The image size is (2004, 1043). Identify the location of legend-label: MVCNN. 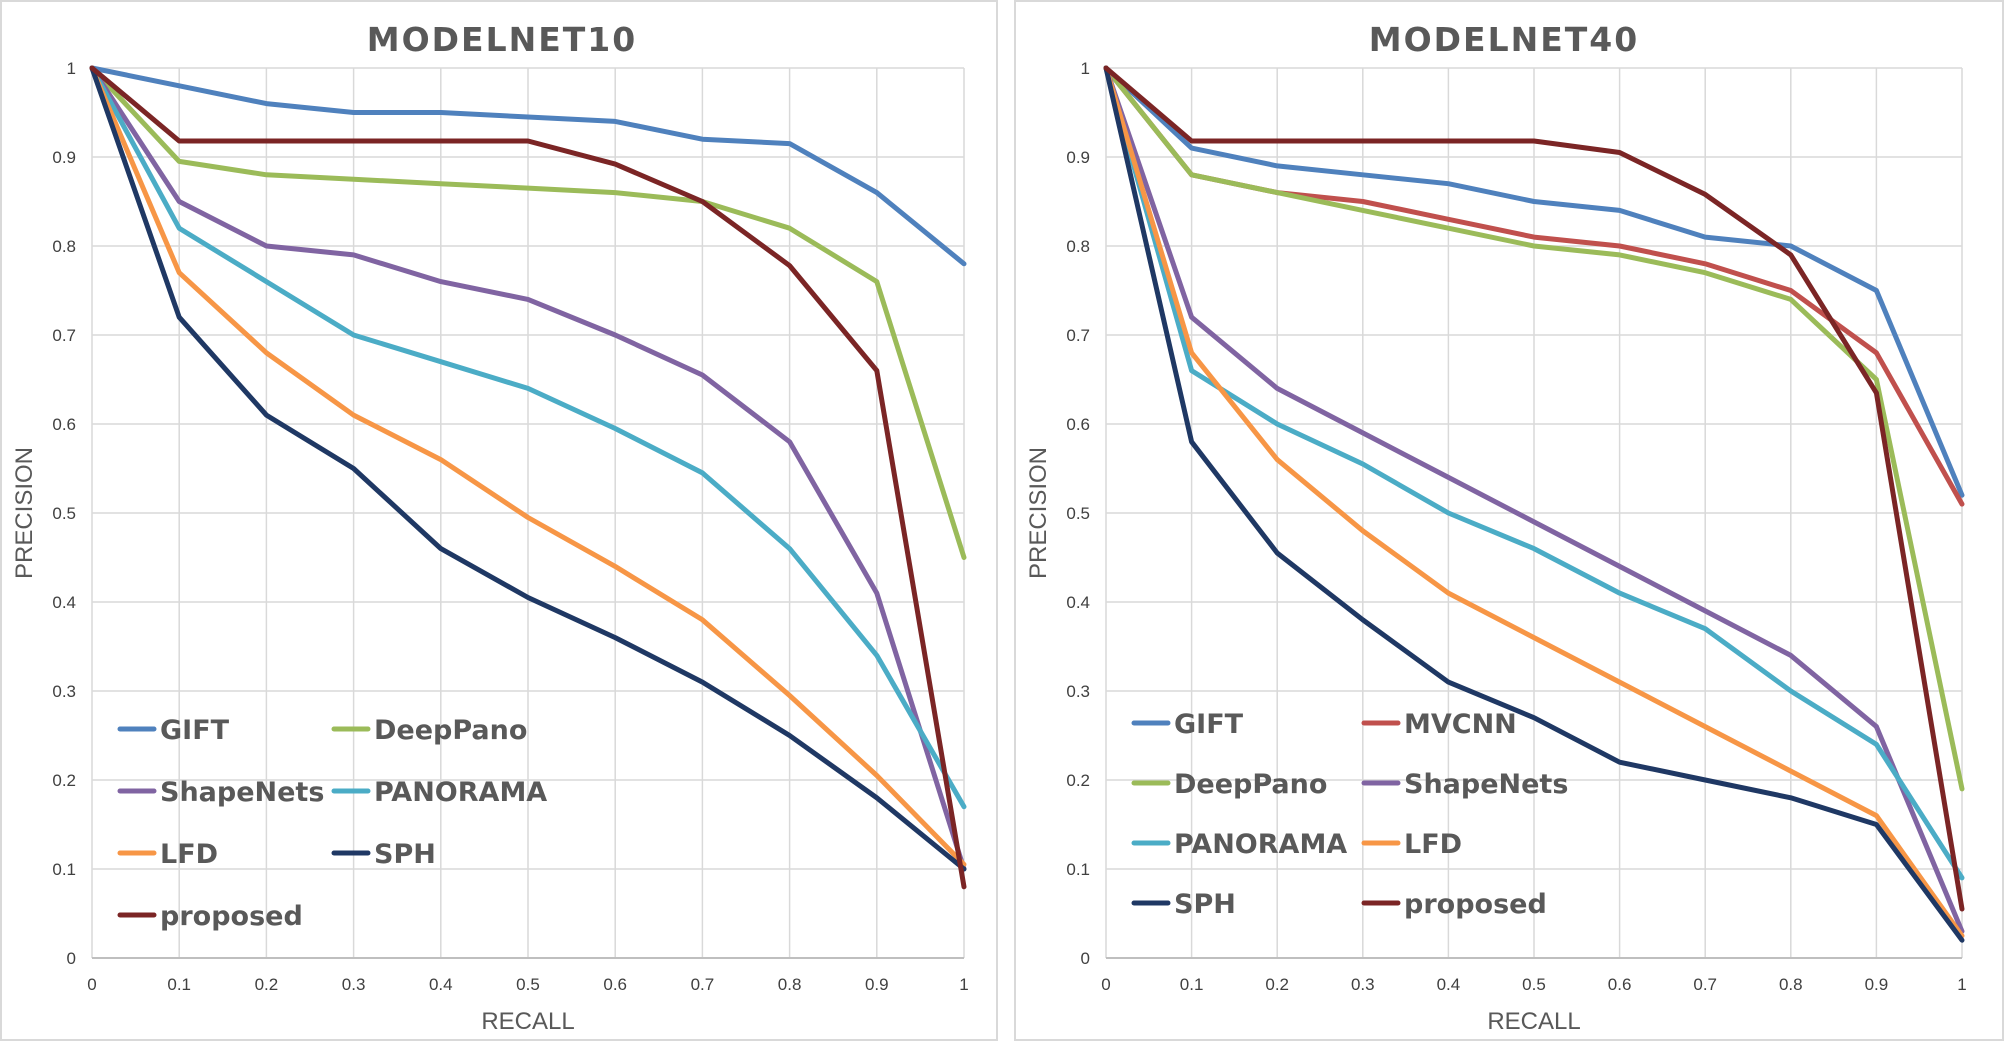
(1460, 724).